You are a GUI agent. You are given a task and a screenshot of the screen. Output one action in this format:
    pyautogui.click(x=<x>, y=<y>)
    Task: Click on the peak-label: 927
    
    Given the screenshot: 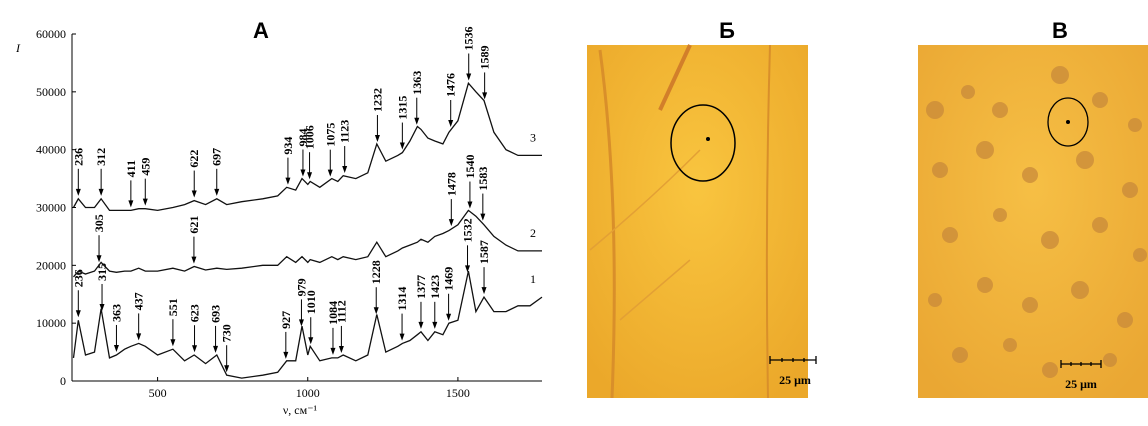 What is the action you would take?
    pyautogui.click(x=286, y=320)
    